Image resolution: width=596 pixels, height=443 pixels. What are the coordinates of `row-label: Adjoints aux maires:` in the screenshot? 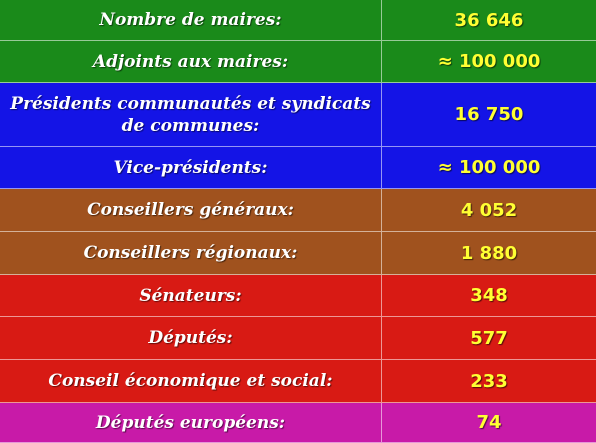 It's located at (191, 62).